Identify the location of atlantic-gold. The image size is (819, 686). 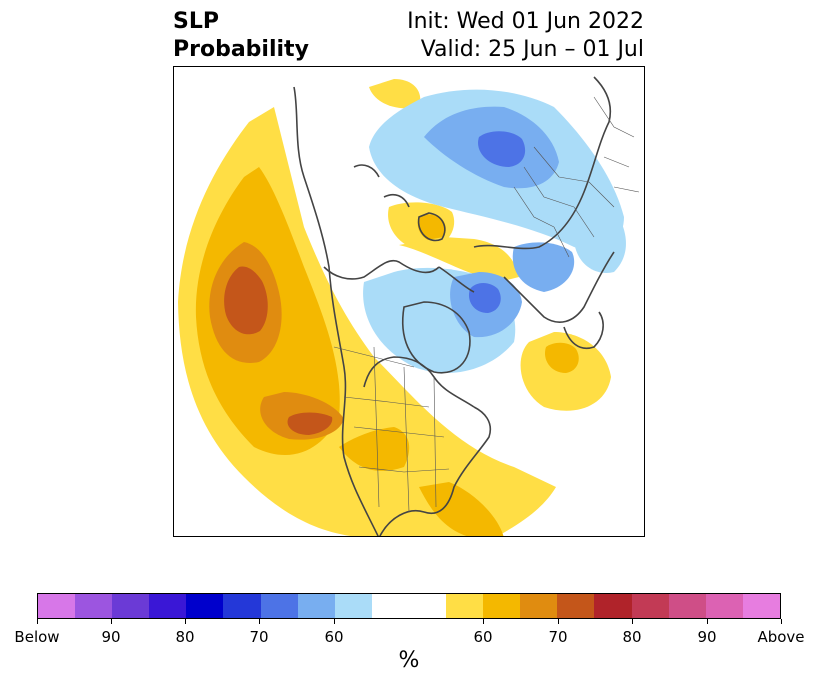
(461, 509).